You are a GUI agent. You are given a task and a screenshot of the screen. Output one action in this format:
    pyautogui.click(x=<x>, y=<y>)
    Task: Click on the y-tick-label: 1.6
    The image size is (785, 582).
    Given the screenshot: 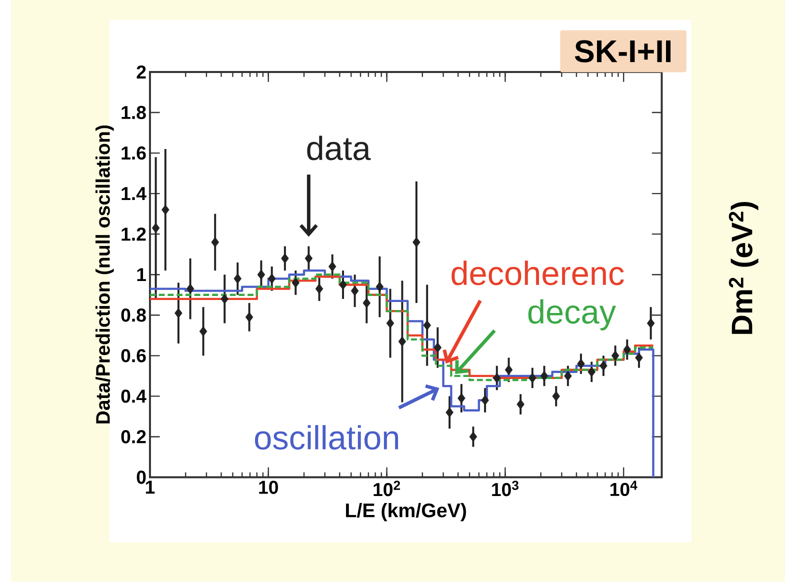 What is the action you would take?
    pyautogui.click(x=134, y=153)
    